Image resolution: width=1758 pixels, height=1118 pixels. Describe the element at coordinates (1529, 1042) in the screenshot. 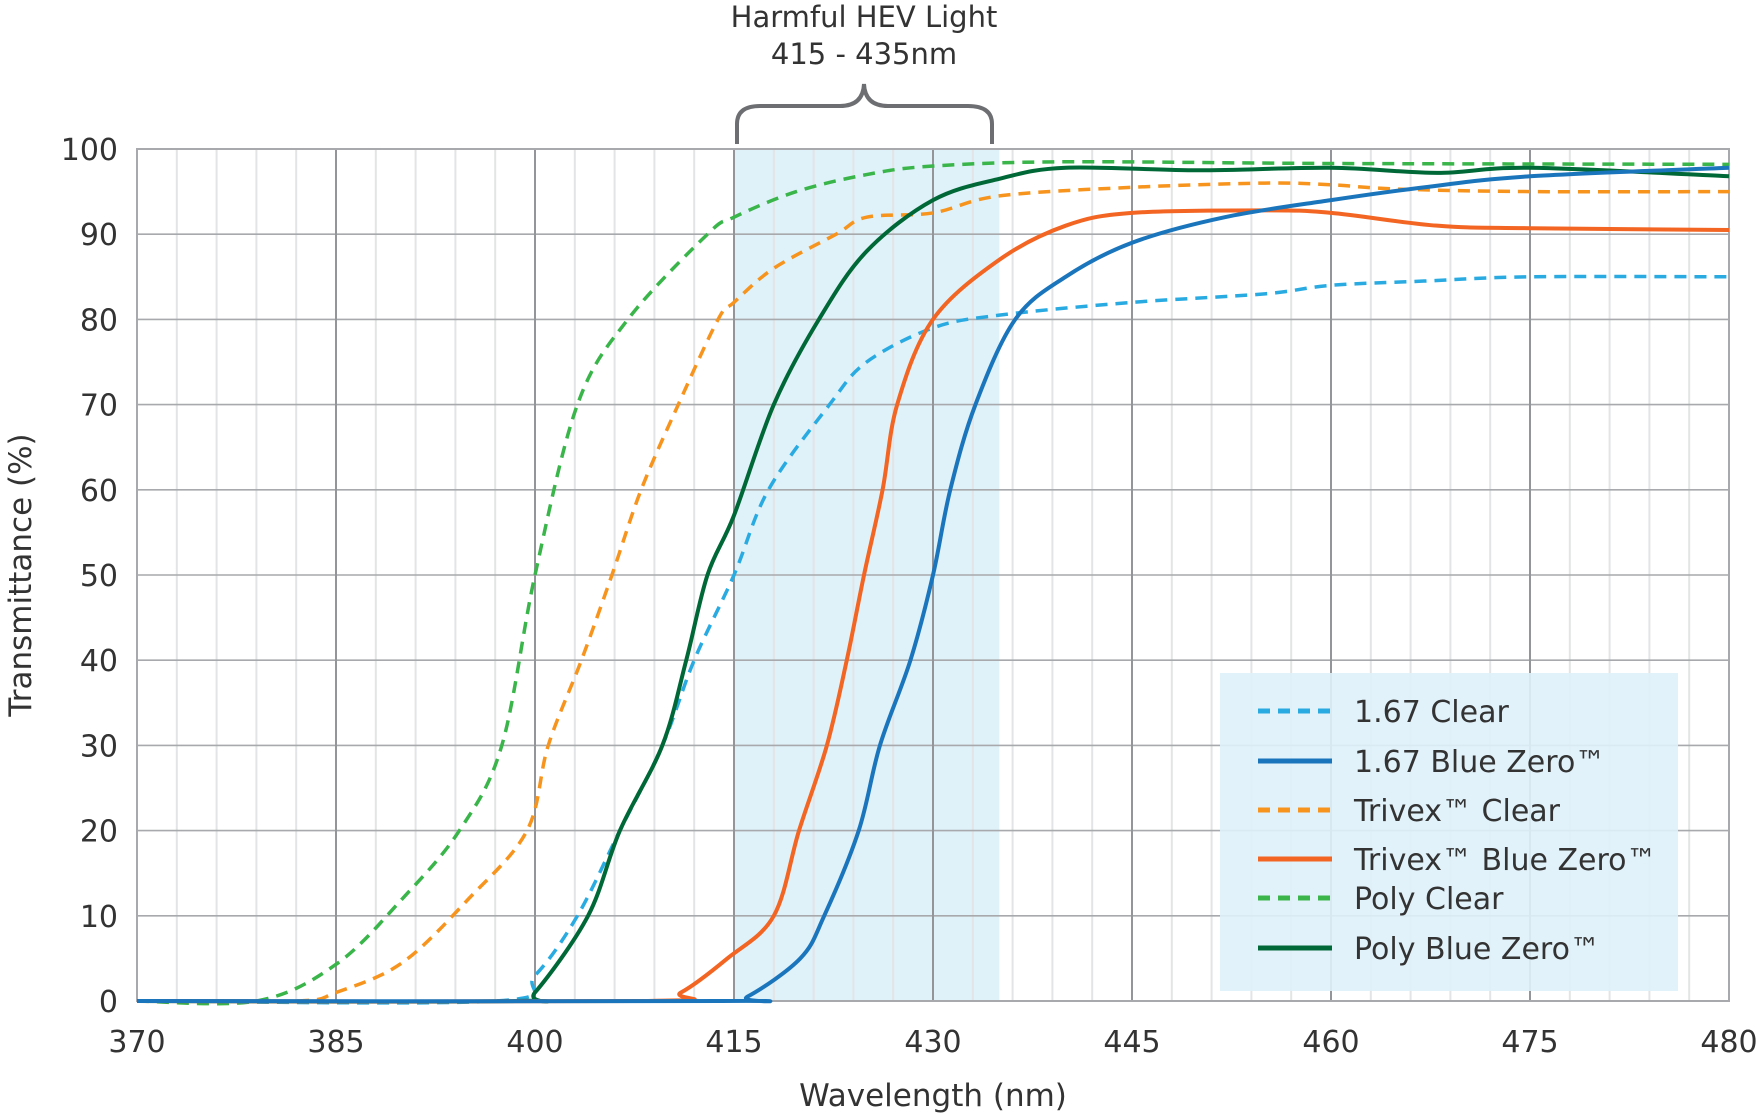

I see `x-tick-label: 475` at that location.